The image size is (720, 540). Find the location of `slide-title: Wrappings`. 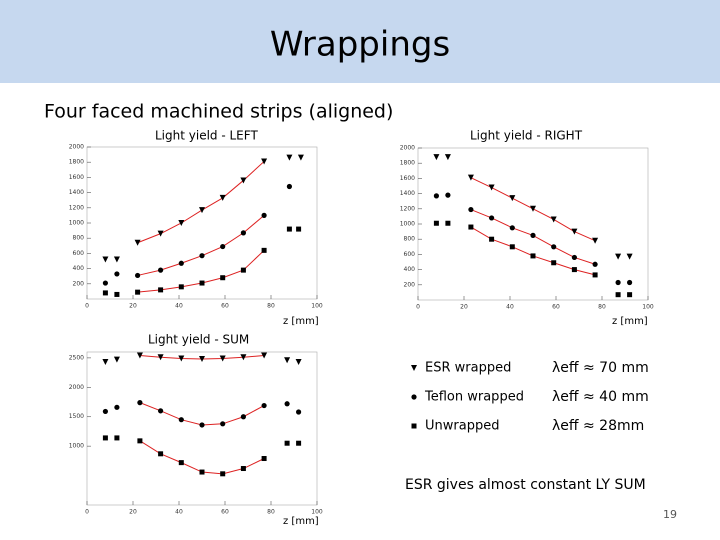

slide-title: Wrappings is located at coordinates (360, 45).